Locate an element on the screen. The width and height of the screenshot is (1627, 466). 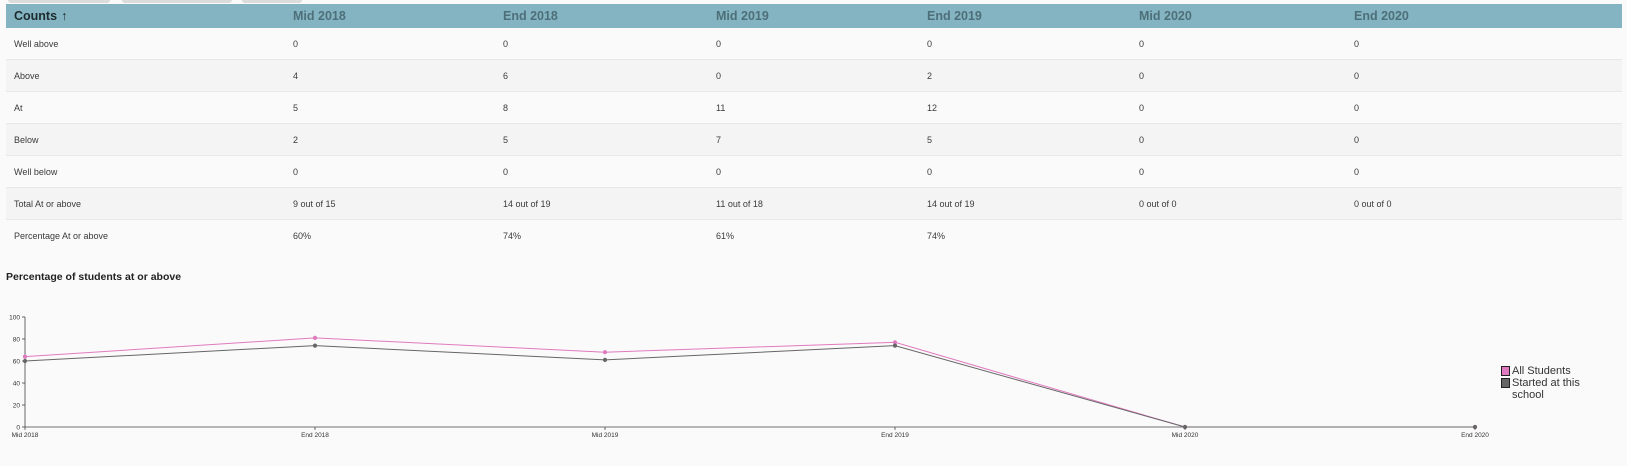
legend-item-all-students: All Students is located at coordinates (1556, 371).